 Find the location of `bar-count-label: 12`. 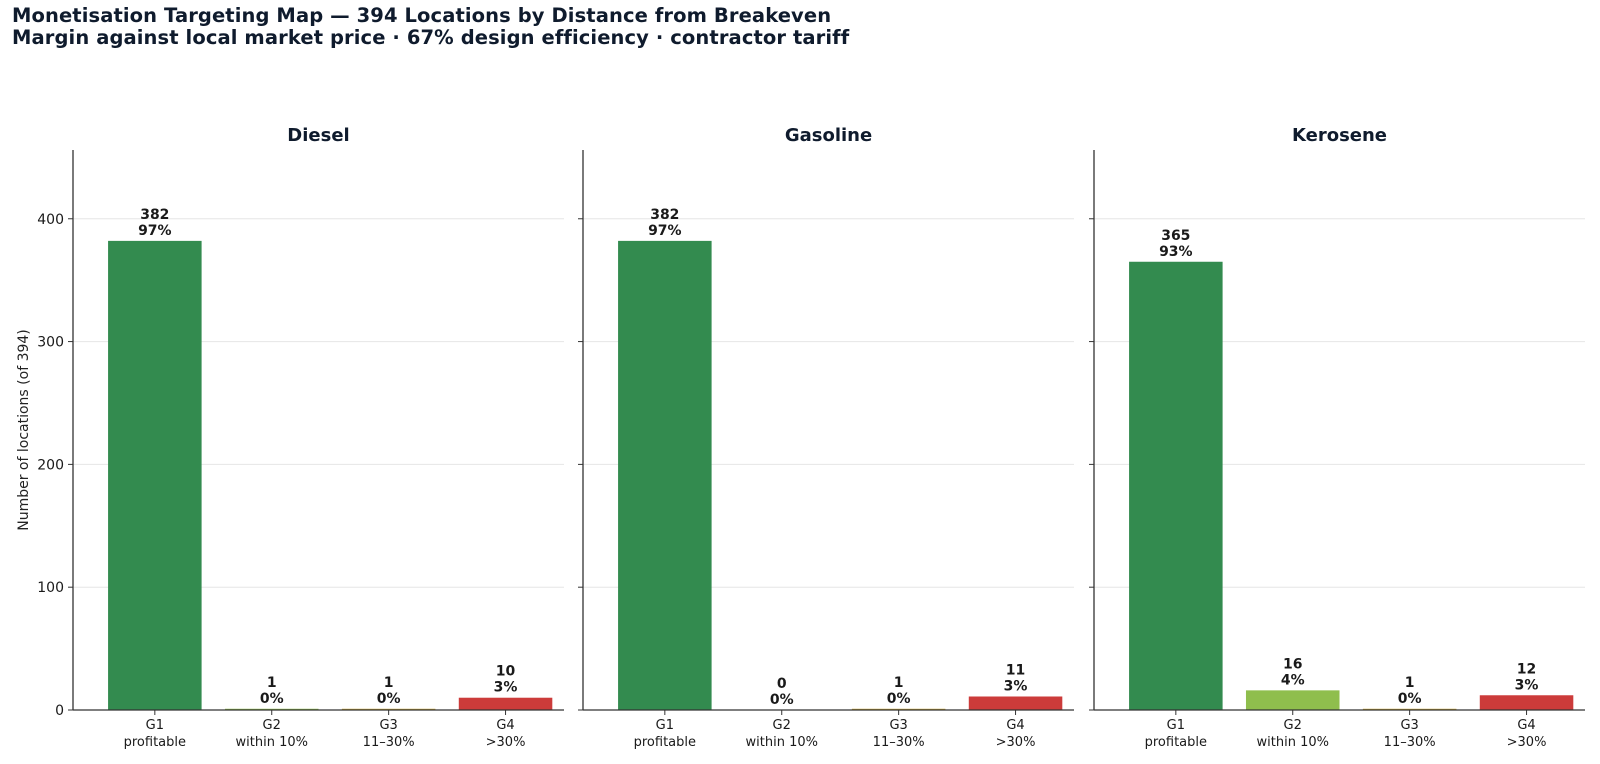

bar-count-label: 12 is located at coordinates (1526, 669).